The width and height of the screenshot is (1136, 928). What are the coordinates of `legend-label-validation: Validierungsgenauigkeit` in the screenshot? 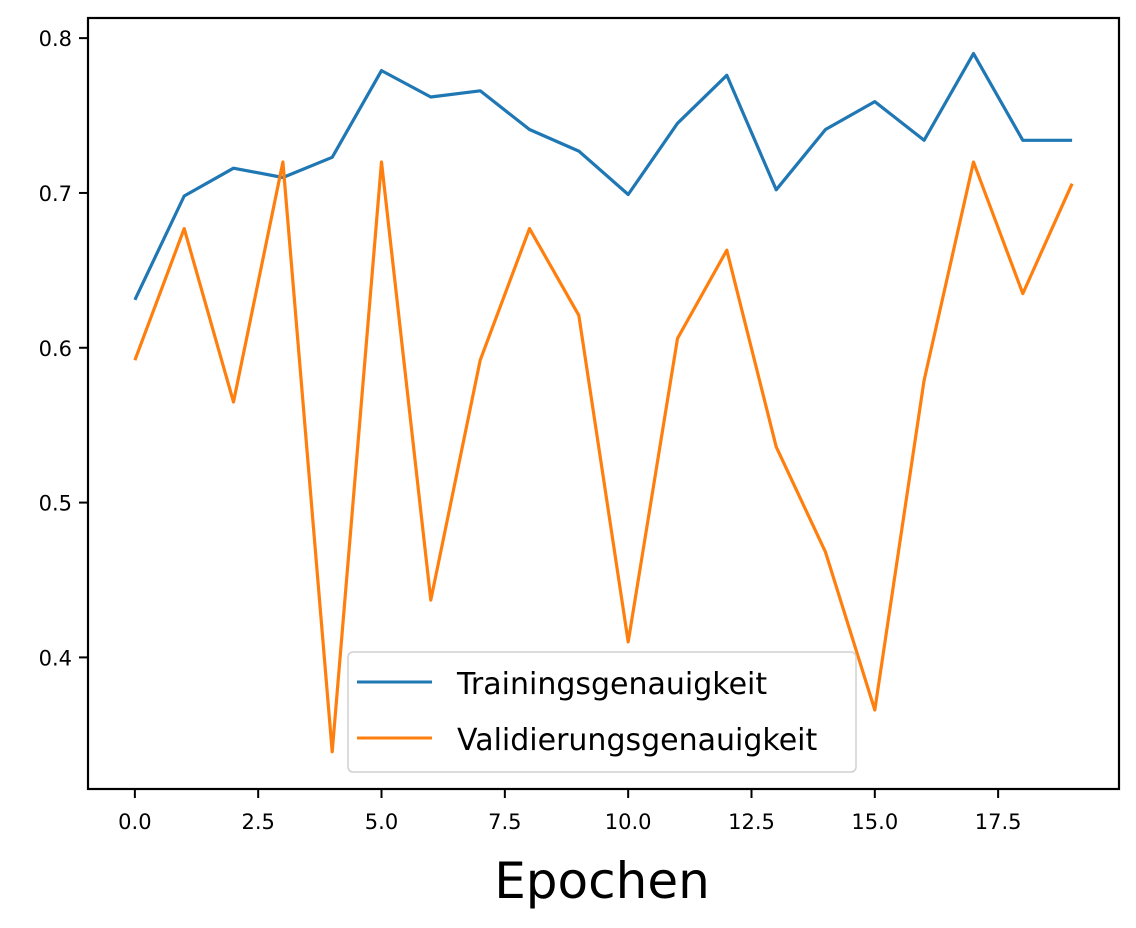 It's located at (637, 740).